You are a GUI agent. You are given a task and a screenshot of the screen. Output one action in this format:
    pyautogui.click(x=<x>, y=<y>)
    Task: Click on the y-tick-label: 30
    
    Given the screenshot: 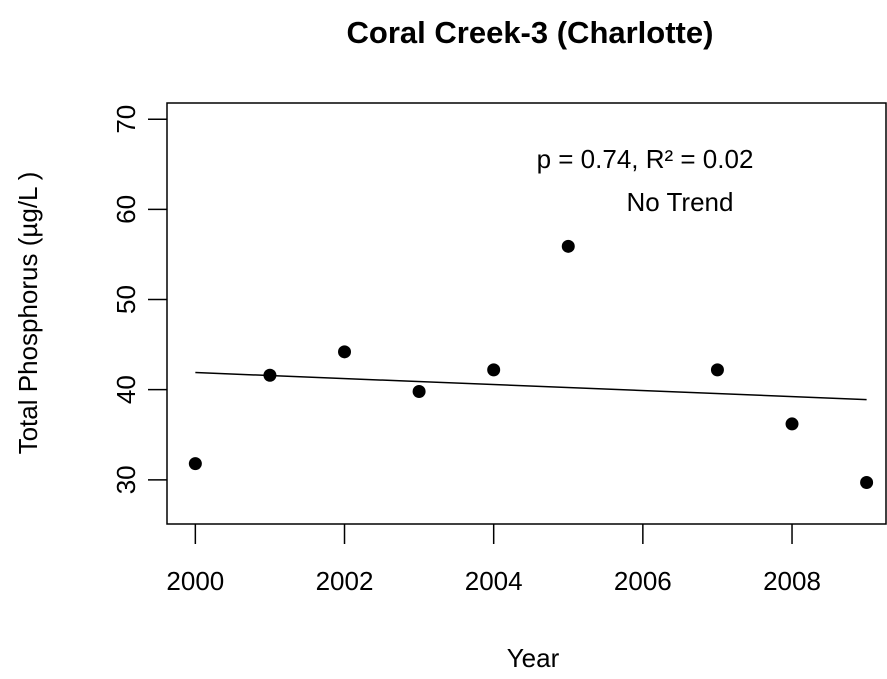 What is the action you would take?
    pyautogui.click(x=126, y=479)
    